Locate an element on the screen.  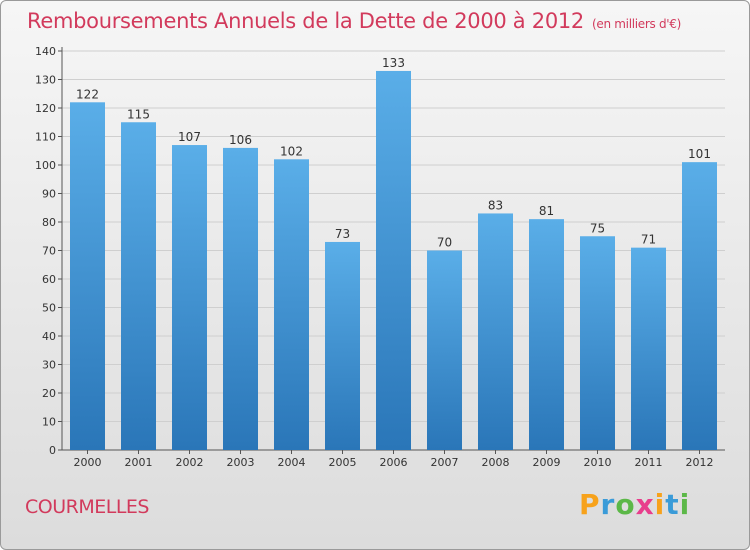
data-label-2003: 106 is located at coordinates (240, 140).